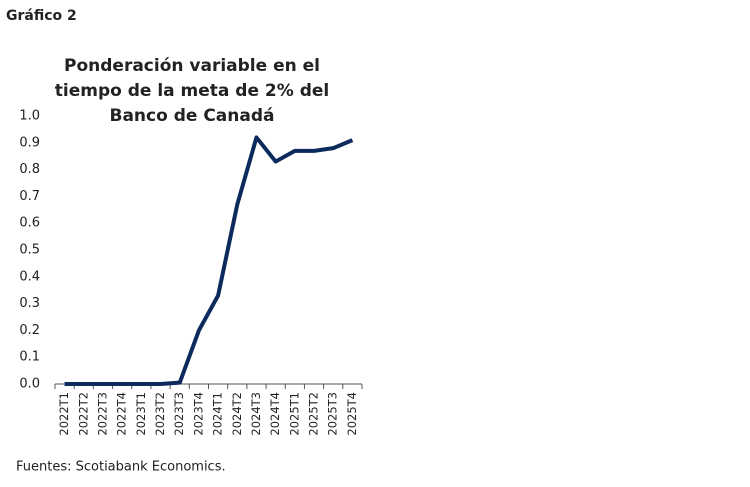 This screenshot has height=487, width=750. Describe the element at coordinates (294, 414) in the screenshot. I see `x-tick-label: 2025T1` at that location.